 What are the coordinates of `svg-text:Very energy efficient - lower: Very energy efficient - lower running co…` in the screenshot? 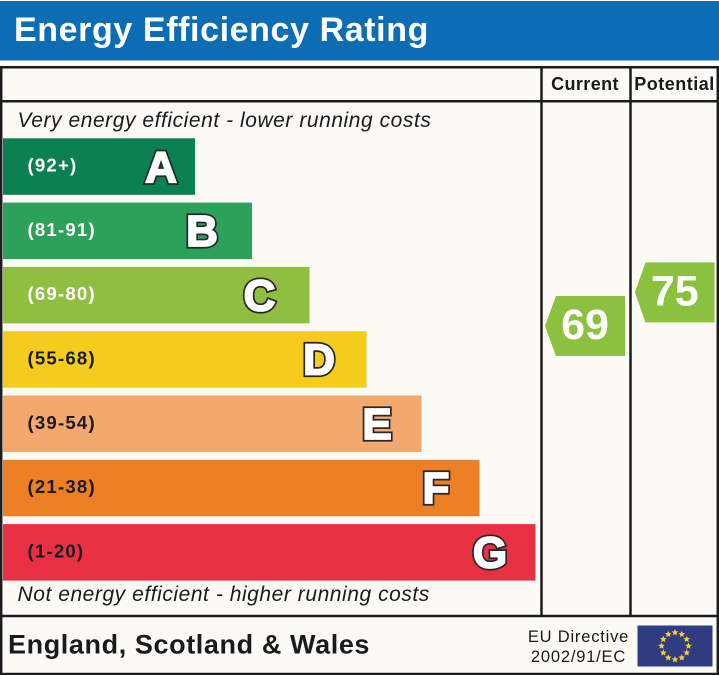 It's located at (225, 120).